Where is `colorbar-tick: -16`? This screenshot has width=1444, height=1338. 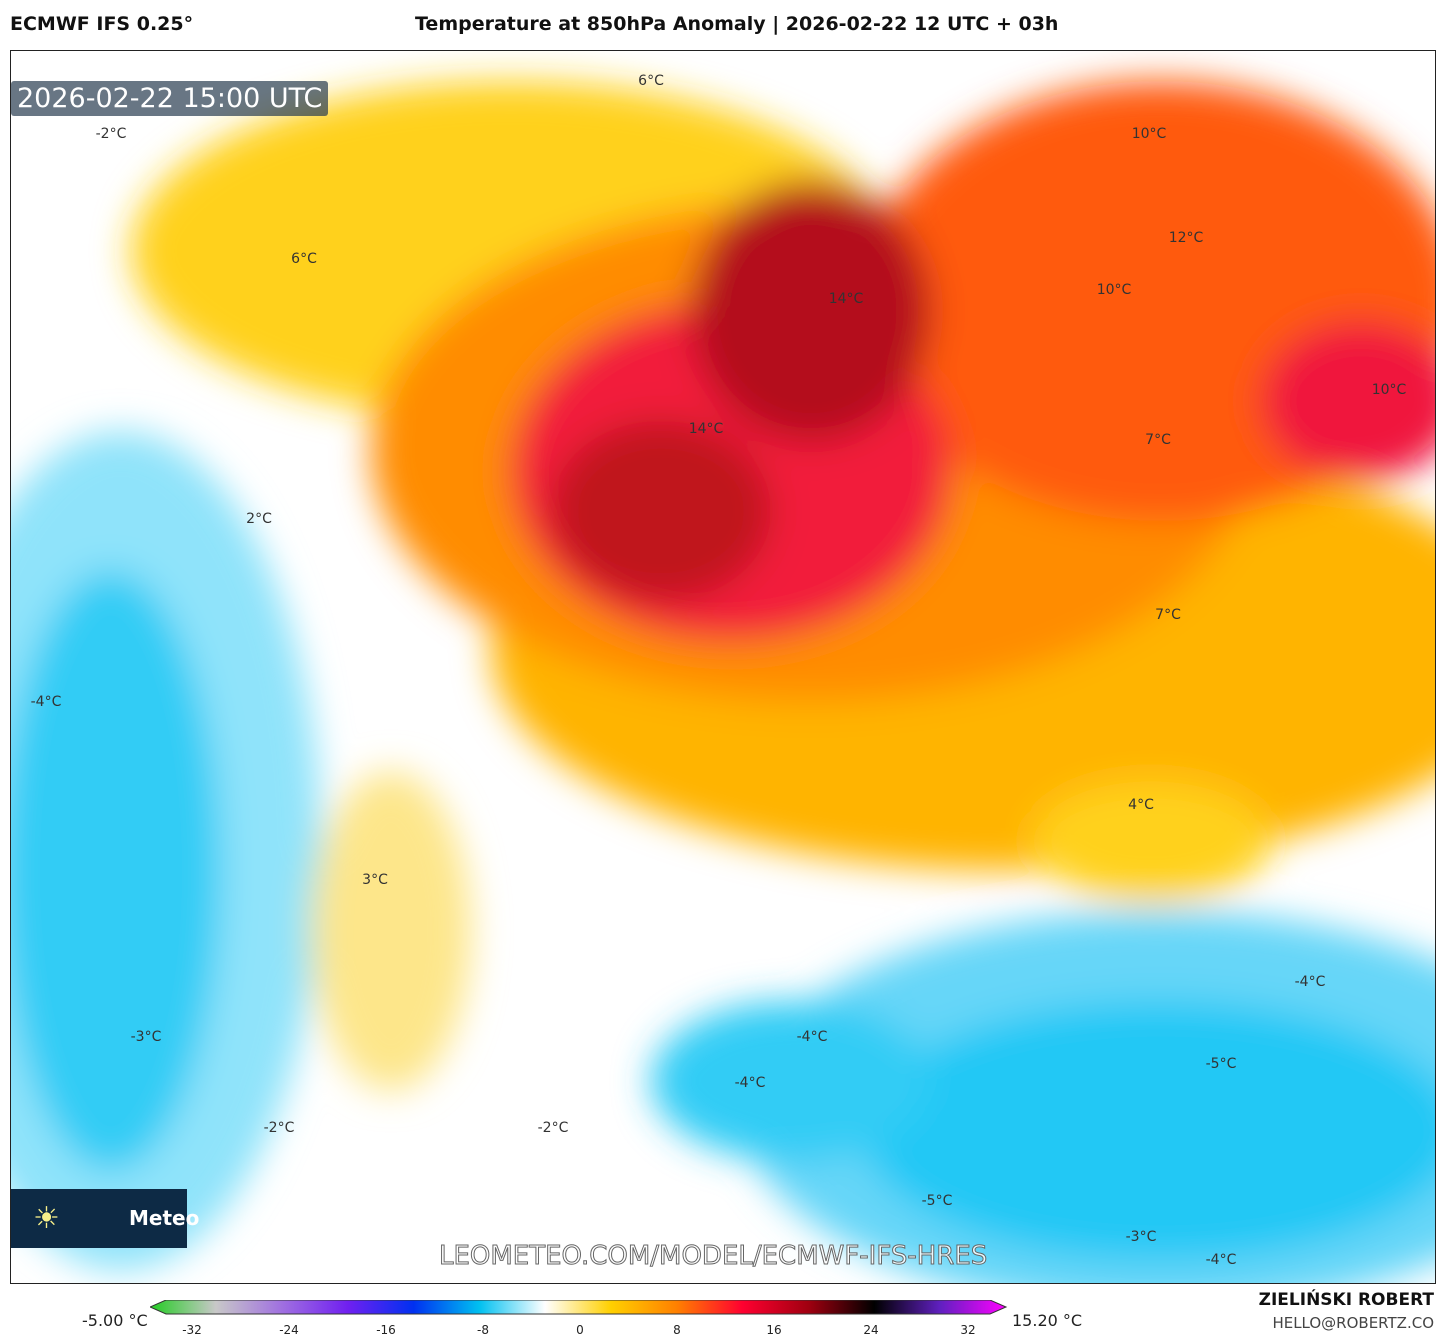 colorbar-tick: -16 is located at coordinates (386, 1330).